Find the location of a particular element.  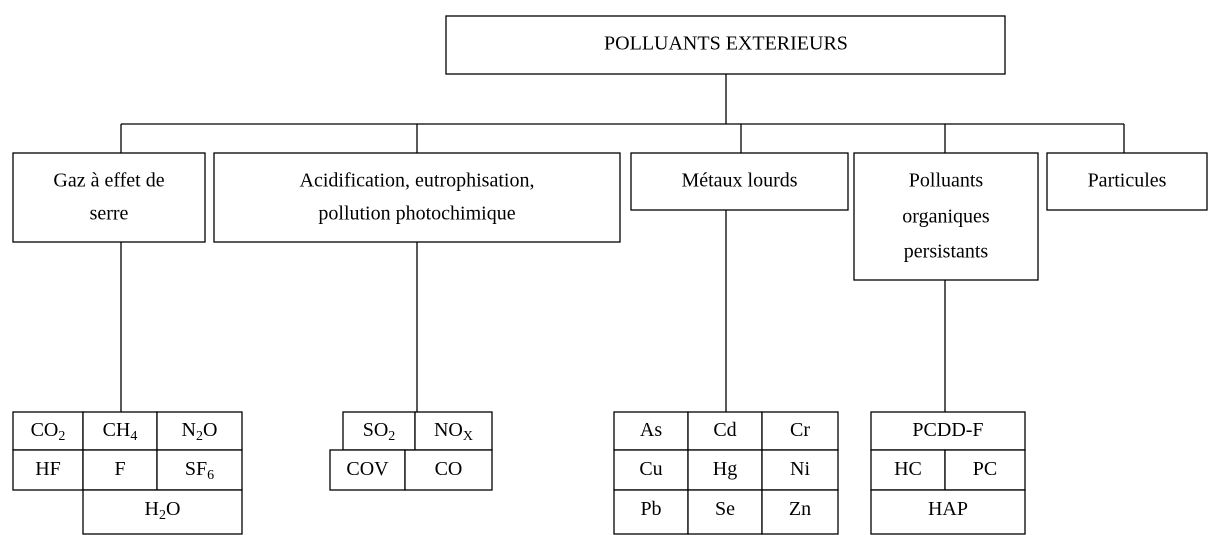

category-label: Acidification, eutrophisation, is located at coordinates (417, 181).